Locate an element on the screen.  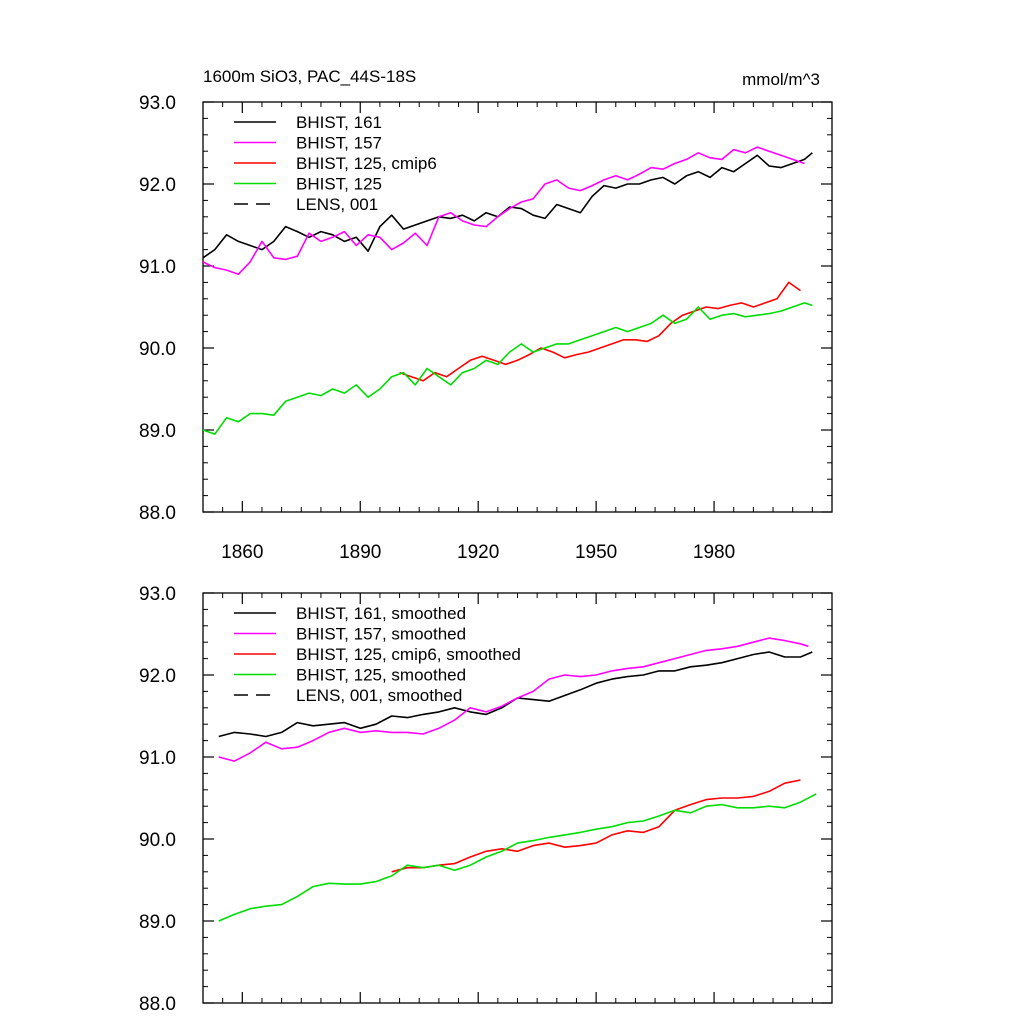
x-tick-label: 1980 is located at coordinates (714, 552).